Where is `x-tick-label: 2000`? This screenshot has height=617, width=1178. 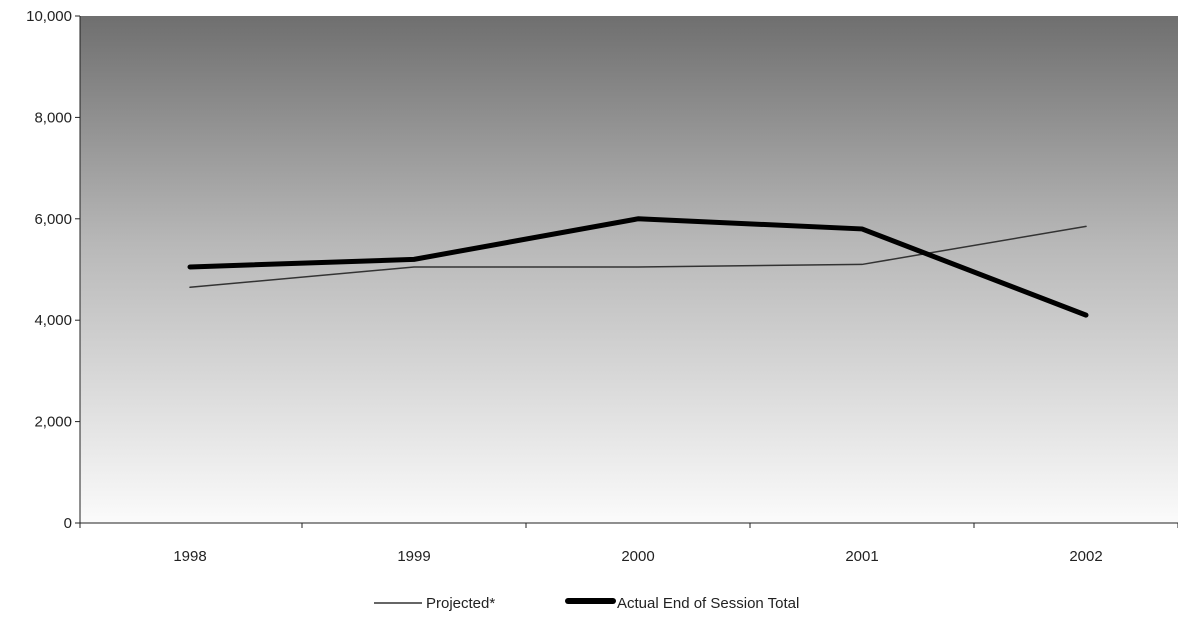 x-tick-label: 2000 is located at coordinates (637, 556).